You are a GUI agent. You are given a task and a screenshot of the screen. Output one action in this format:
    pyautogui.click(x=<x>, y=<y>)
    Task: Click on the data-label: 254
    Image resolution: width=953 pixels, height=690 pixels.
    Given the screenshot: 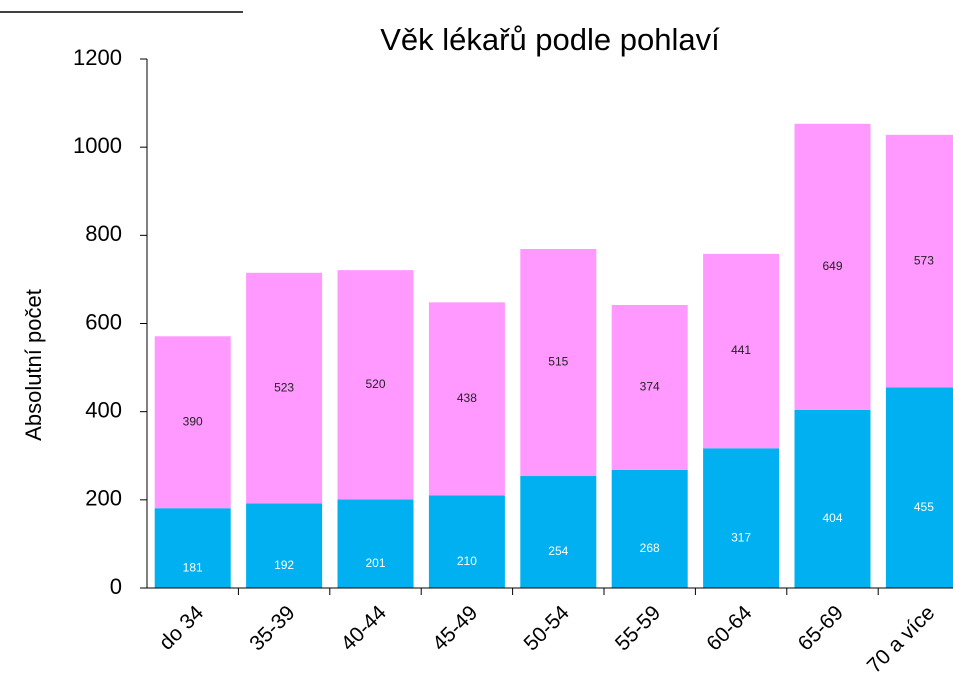 What is the action you would take?
    pyautogui.click(x=558, y=551)
    